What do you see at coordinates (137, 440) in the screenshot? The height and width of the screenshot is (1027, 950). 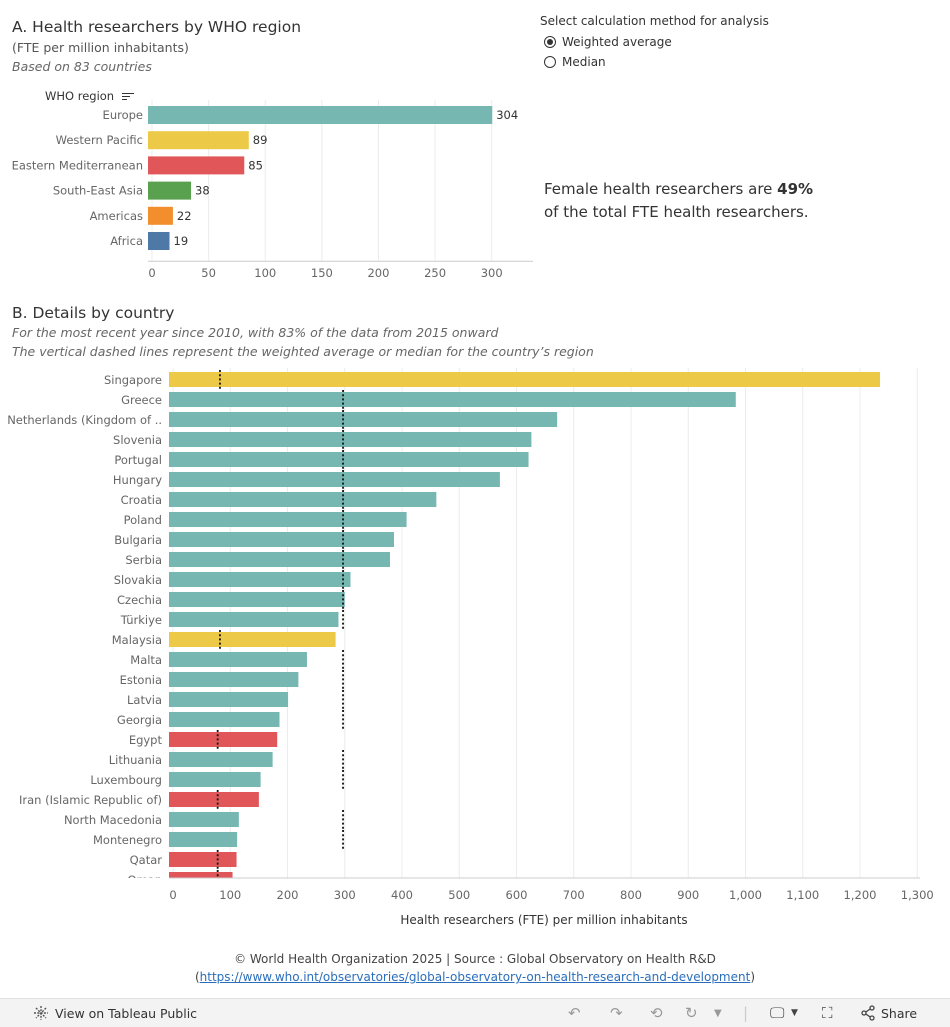 I see `country-label: Slovenia` at bounding box center [137, 440].